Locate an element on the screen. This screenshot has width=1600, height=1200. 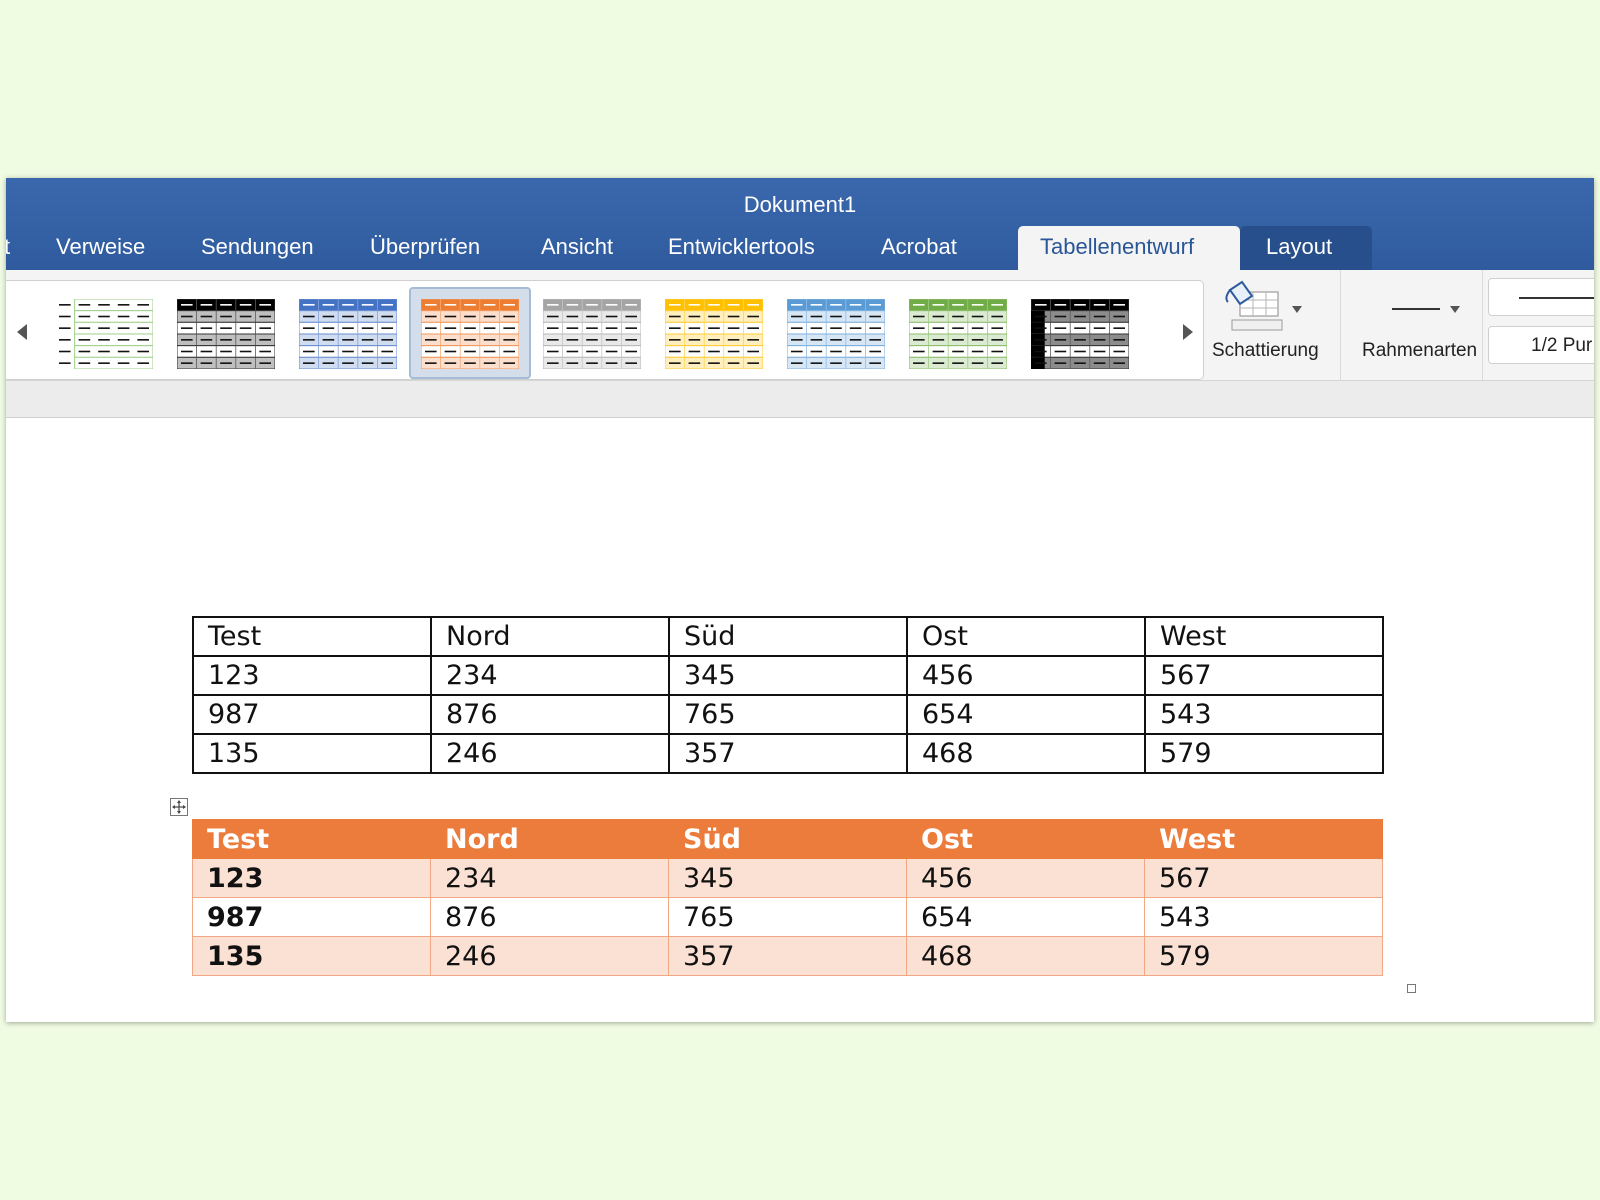
tab-ueberpruefen: Überprüfen is located at coordinates (425, 246).